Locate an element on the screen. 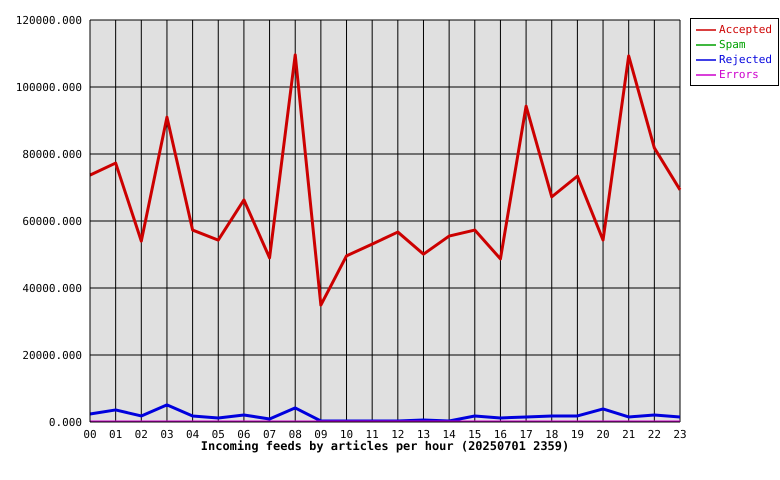 The image size is (780, 480). x-tick-label: 05 is located at coordinates (218, 434).